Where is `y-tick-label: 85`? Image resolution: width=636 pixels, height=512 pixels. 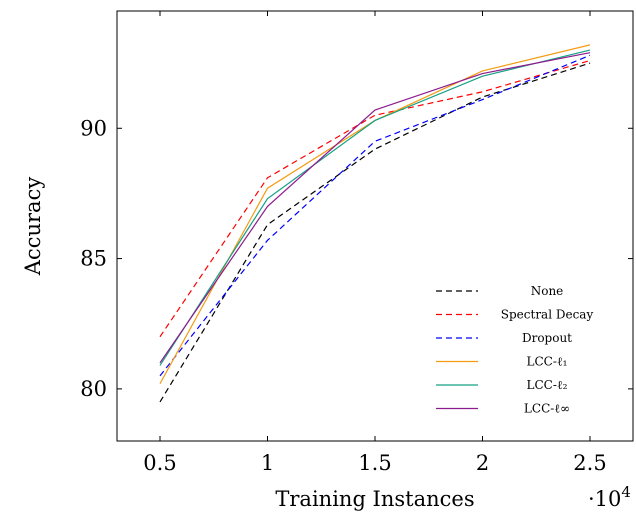
y-tick-label: 85 is located at coordinates (93, 259).